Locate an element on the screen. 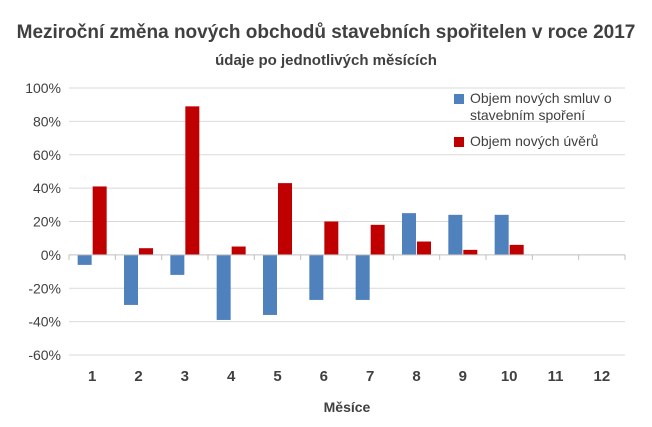 The width and height of the screenshot is (652, 427). y-tick-label: 20% is located at coordinates (47, 222).